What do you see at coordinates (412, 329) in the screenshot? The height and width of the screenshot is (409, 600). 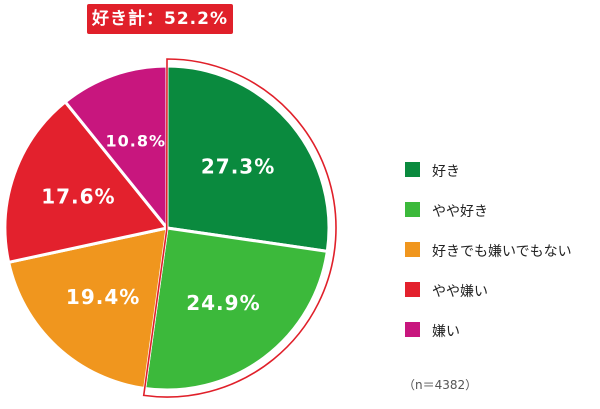 I see `legend-swatch-dislike` at bounding box center [412, 329].